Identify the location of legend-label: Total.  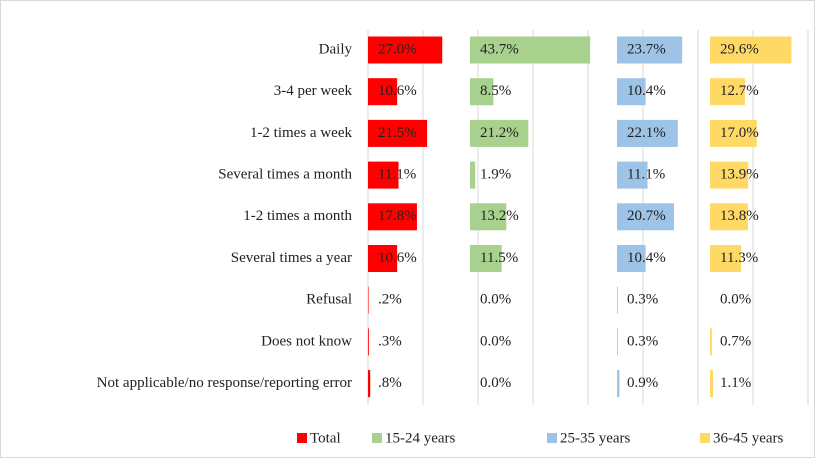
(325, 438).